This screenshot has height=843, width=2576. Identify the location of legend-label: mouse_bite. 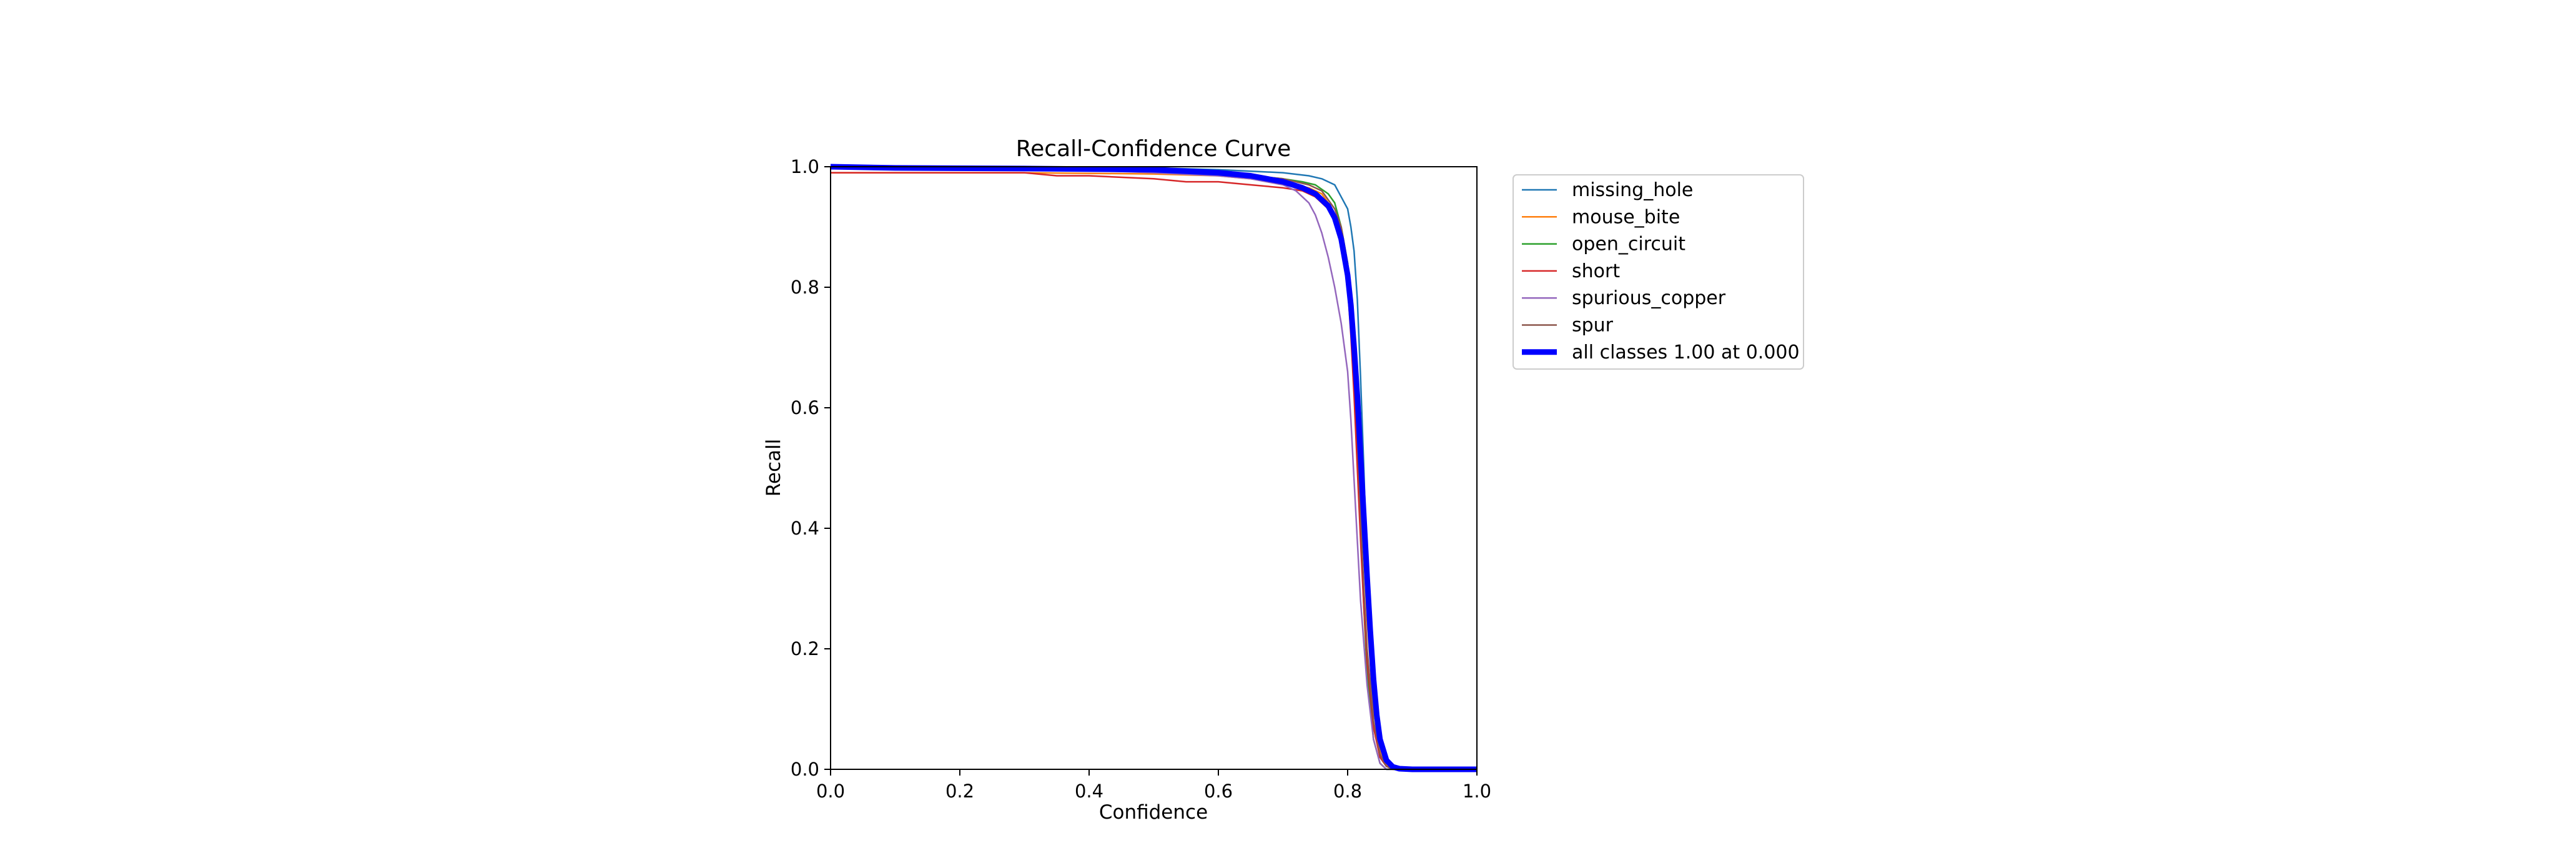
(1626, 217).